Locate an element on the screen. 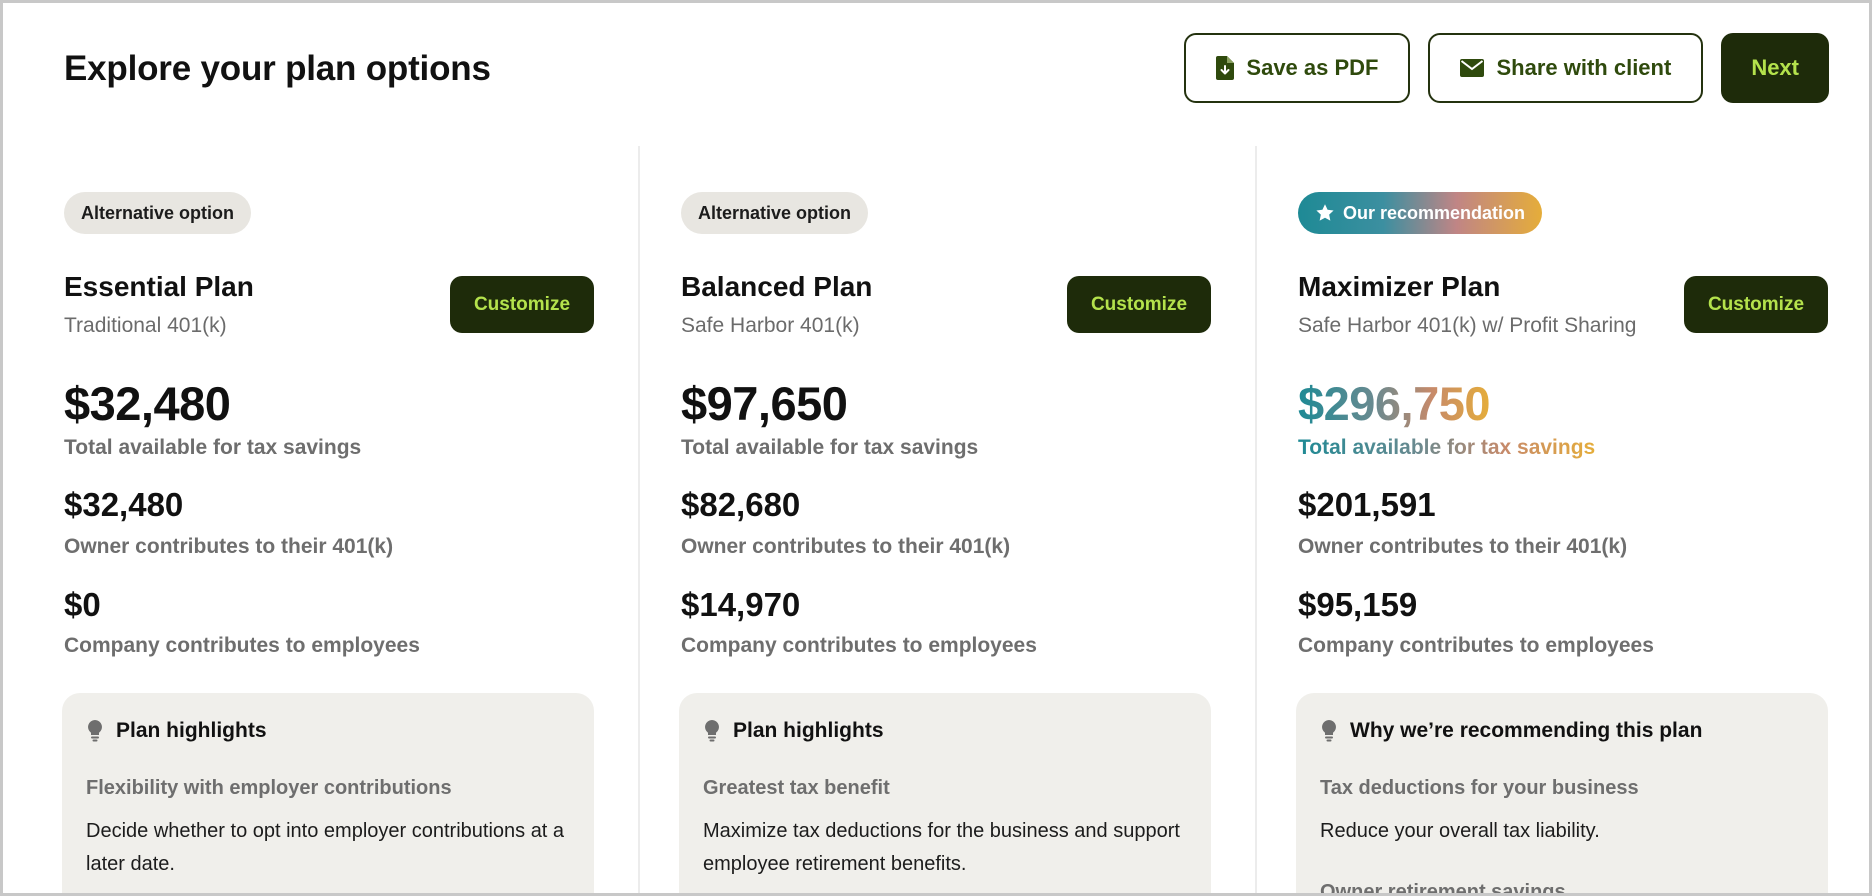 The image size is (1872, 896). envelope-icon is located at coordinates (1472, 68).